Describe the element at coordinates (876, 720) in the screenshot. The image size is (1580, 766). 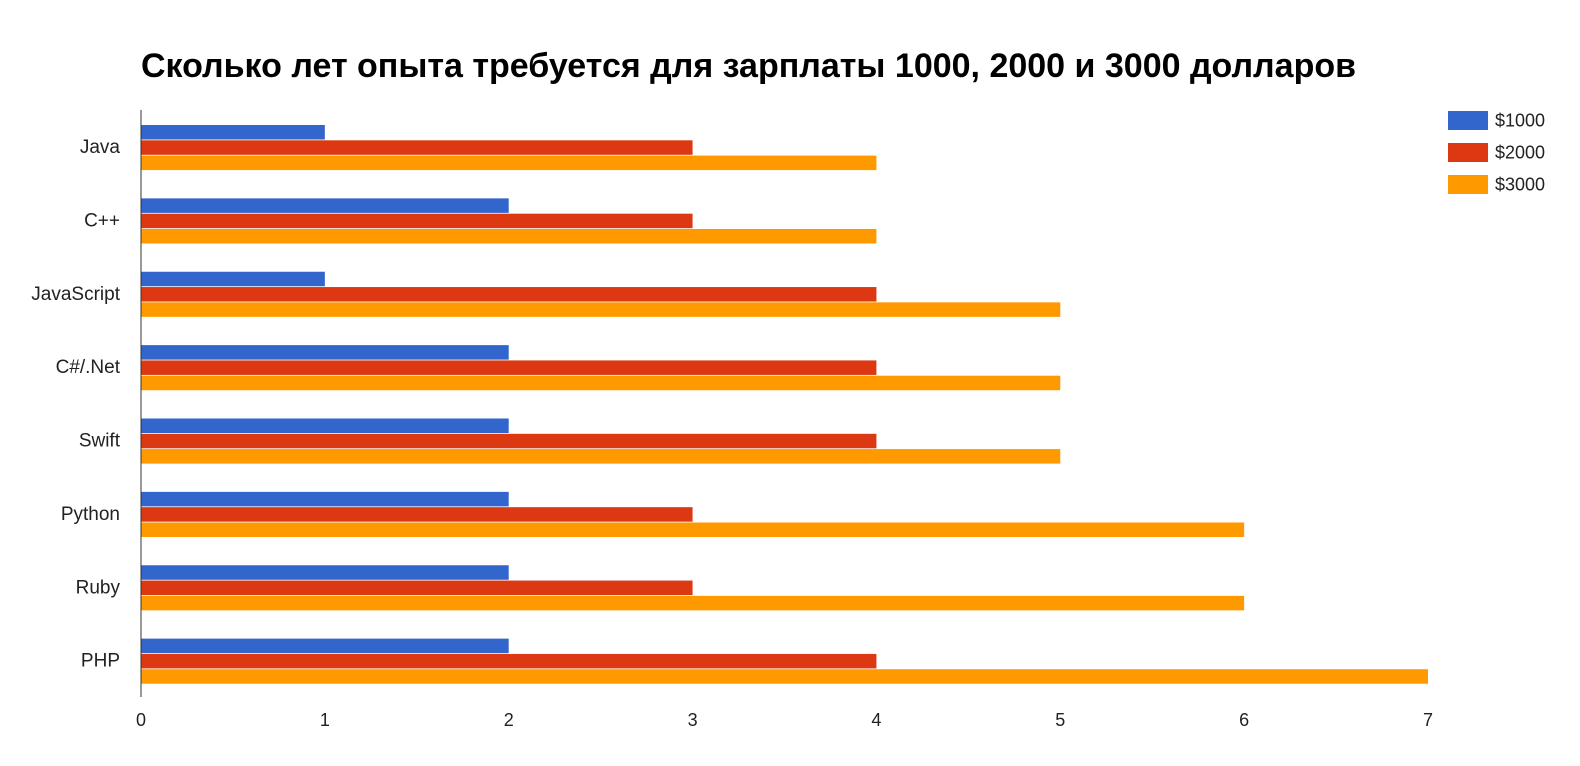
I see `x-tick-label-4: 4` at that location.